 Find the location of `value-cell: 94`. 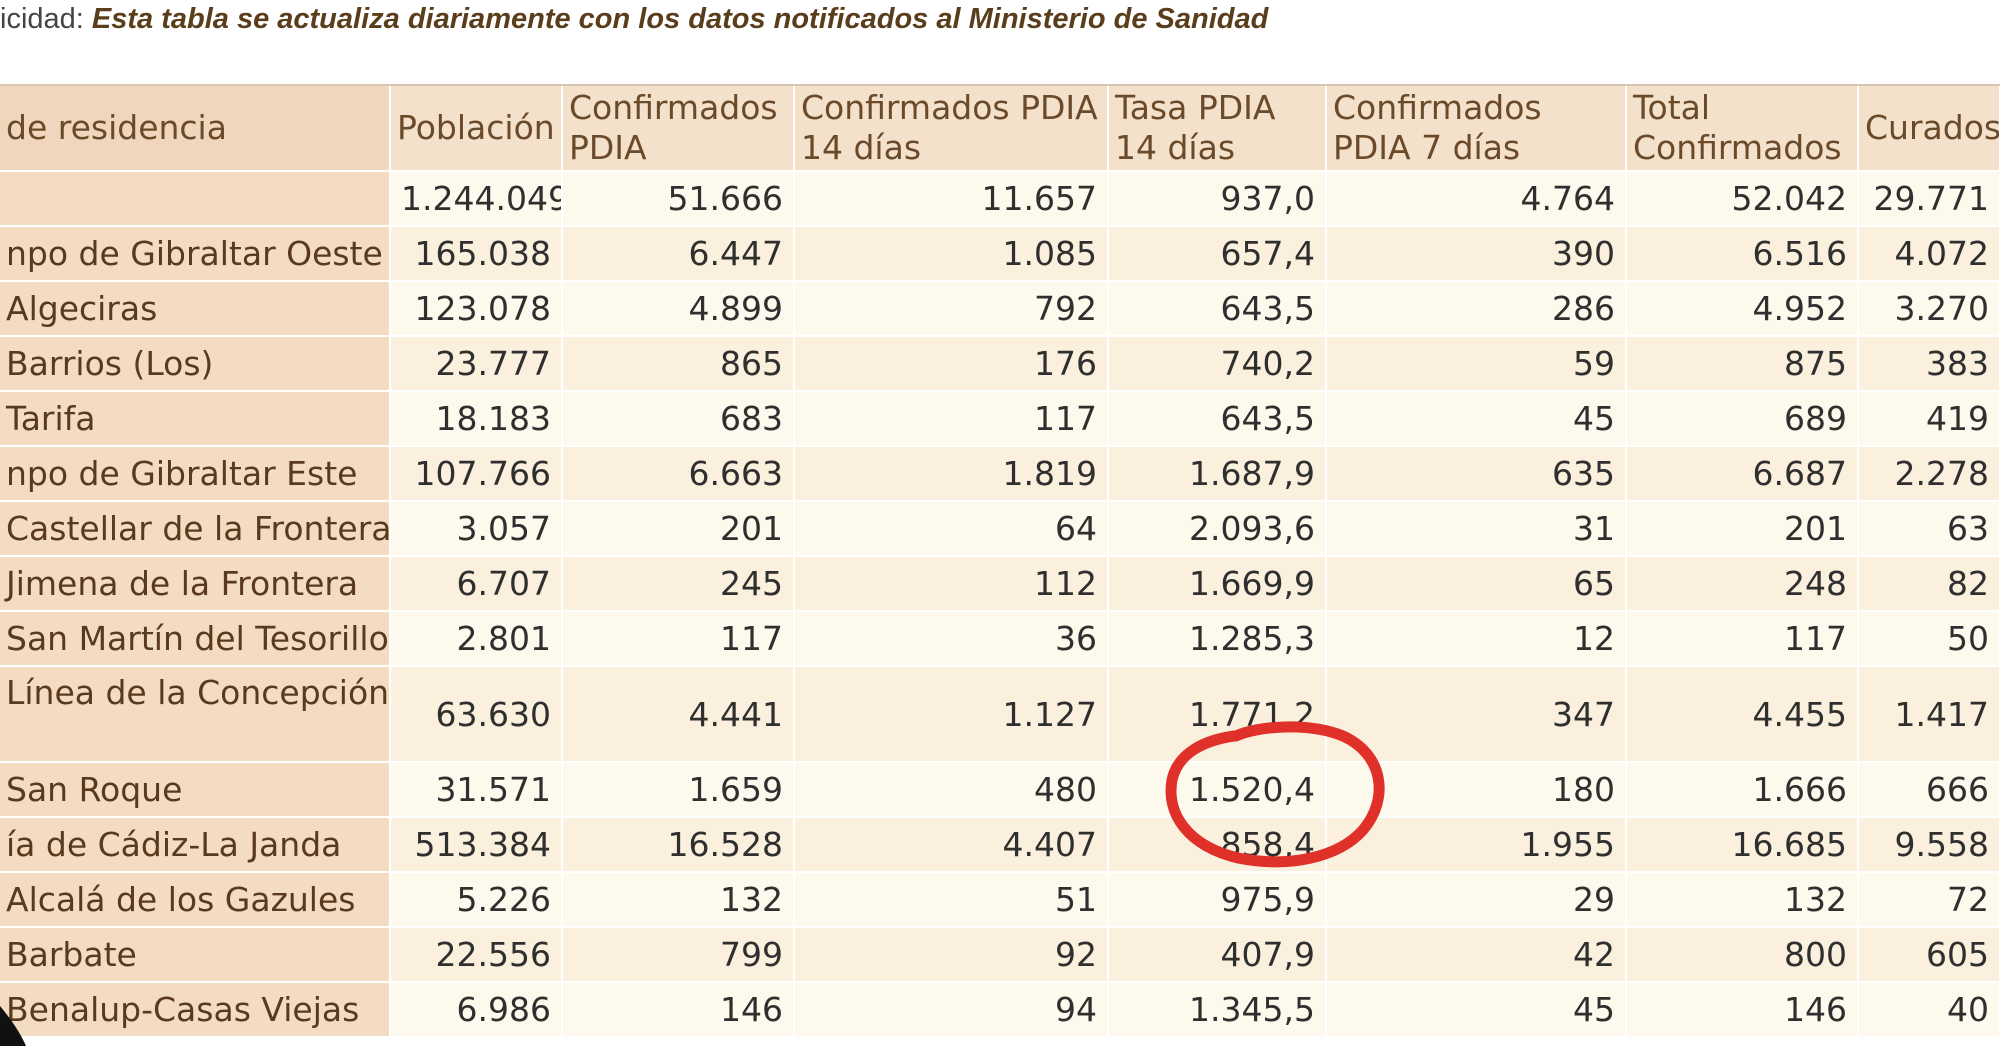

value-cell: 94 is located at coordinates (951, 1010).